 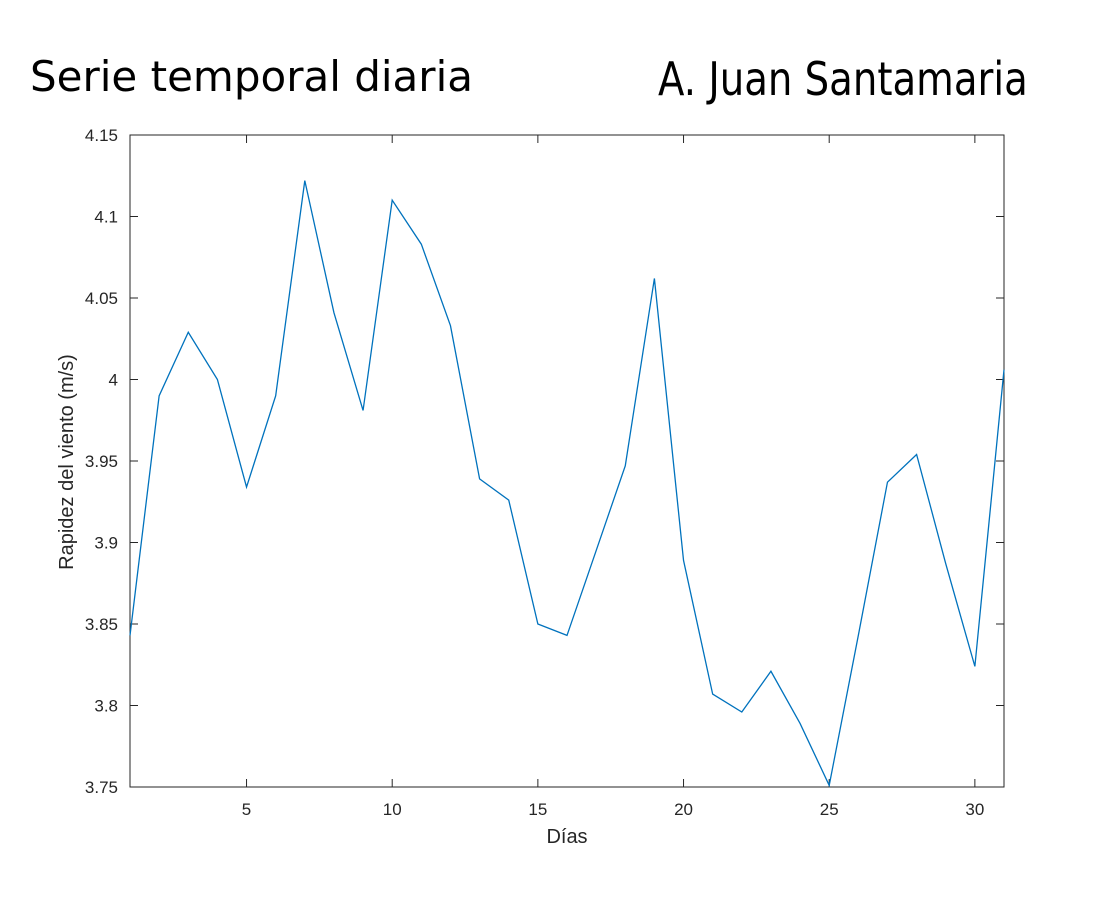 What do you see at coordinates (101, 461) in the screenshot?
I see `y-tick-label: 3.95` at bounding box center [101, 461].